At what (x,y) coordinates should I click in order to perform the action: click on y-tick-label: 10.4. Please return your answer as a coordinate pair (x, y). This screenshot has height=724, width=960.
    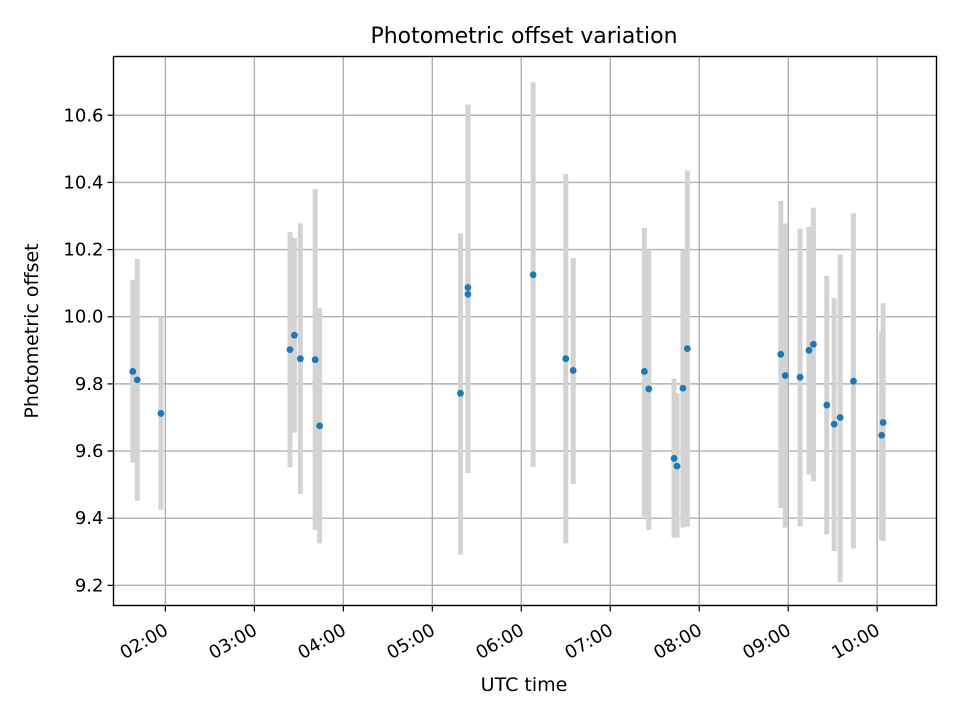
    Looking at the image, I should click on (83, 182).